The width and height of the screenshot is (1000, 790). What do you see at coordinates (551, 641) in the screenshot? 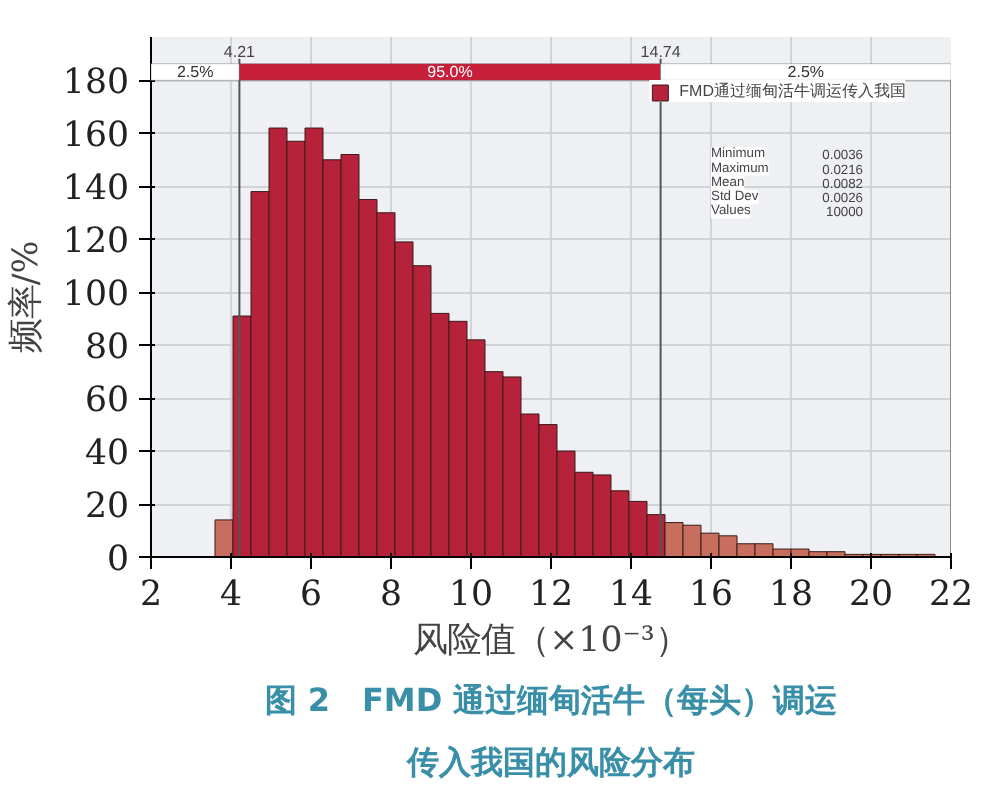
I see `x-axis-title: 风险值（×10⁻³）` at bounding box center [551, 641].